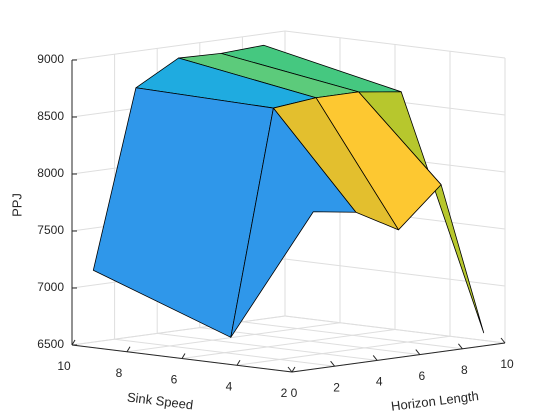 The height and width of the screenshot is (420, 560). What do you see at coordinates (50, 344) in the screenshot?
I see `z-tick-label: 6500` at bounding box center [50, 344].